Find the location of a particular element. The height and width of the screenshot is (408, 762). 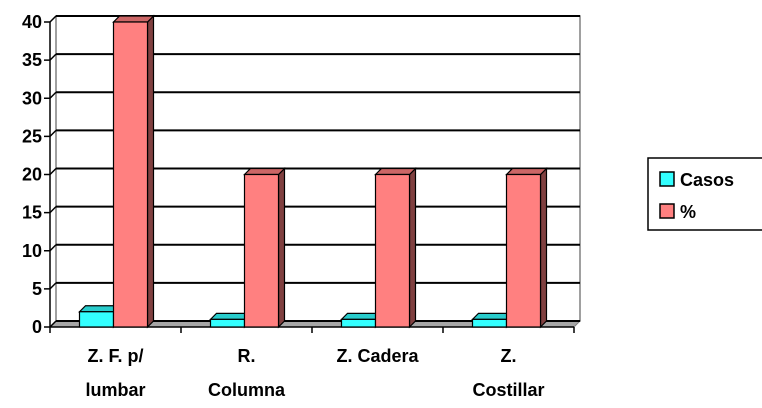

x-category-label: Columna is located at coordinates (247, 390).